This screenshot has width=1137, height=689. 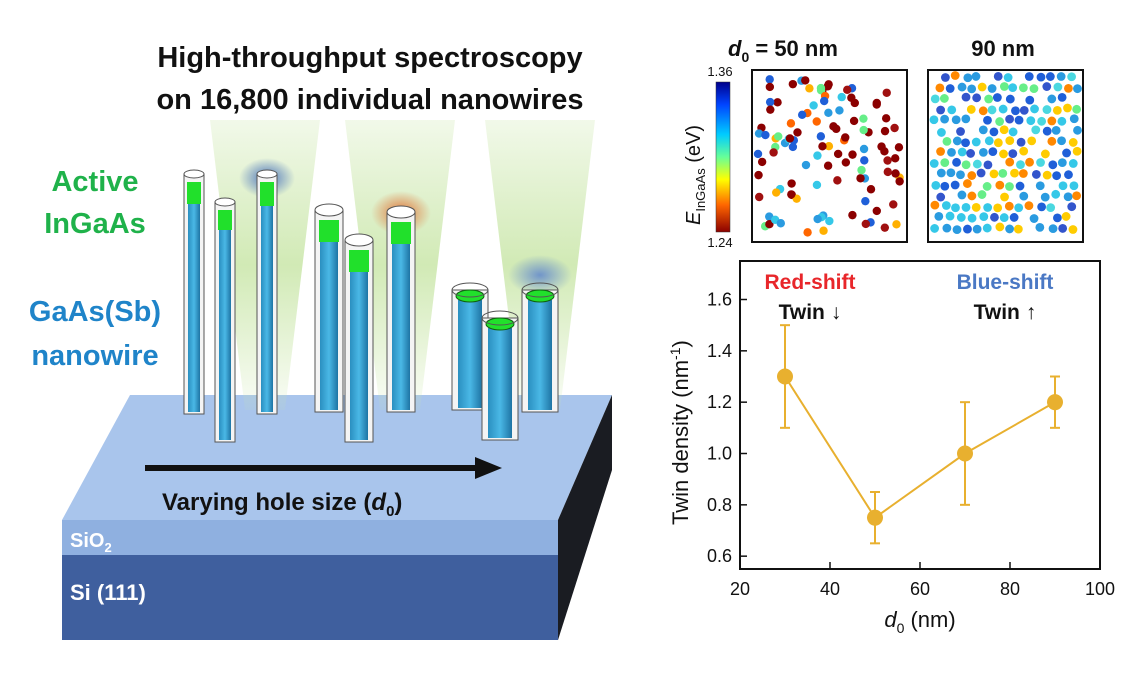 What do you see at coordinates (1010, 589) in the screenshot?
I see `x-tick-label: 80` at bounding box center [1010, 589].